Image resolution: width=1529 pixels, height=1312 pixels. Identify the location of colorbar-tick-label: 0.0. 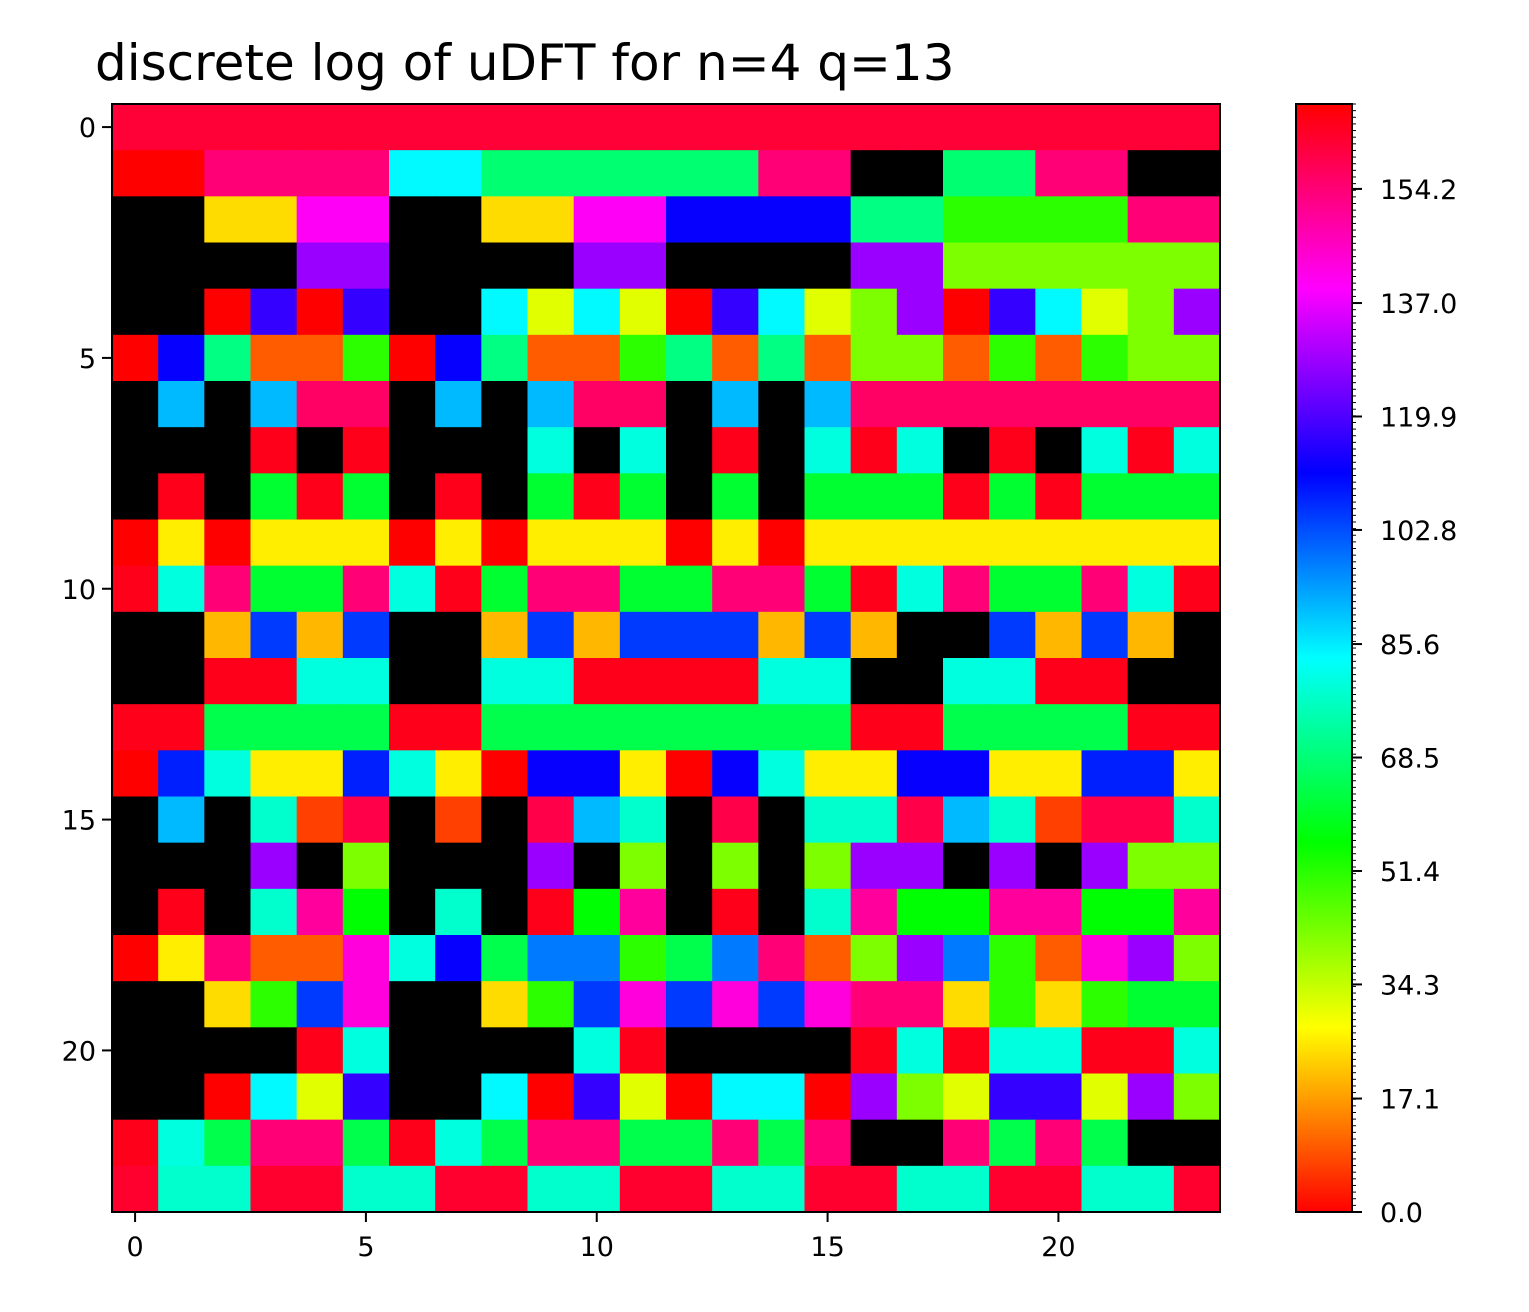
(1401, 1213).